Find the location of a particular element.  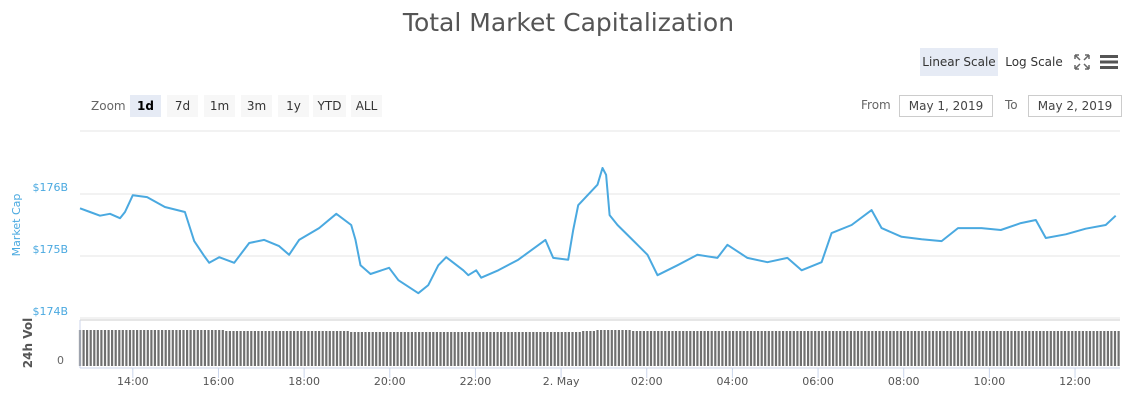

zoom-all-button: ALL is located at coordinates (366, 106).